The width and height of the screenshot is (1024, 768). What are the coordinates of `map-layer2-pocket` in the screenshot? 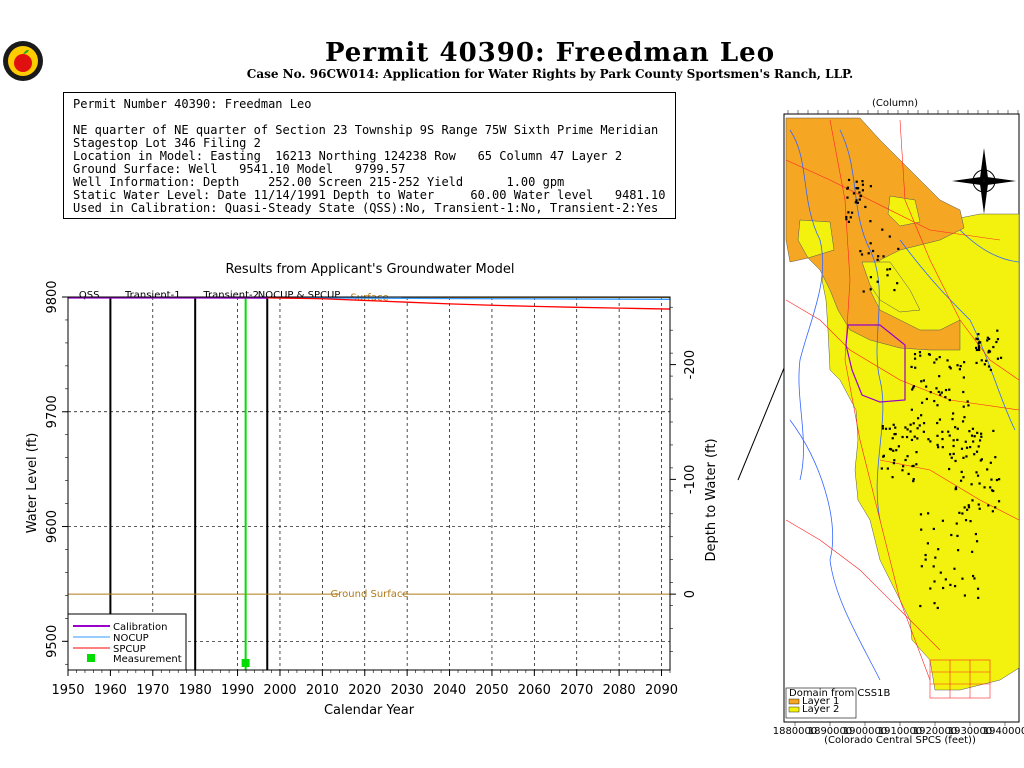 It's located at (891, 287).